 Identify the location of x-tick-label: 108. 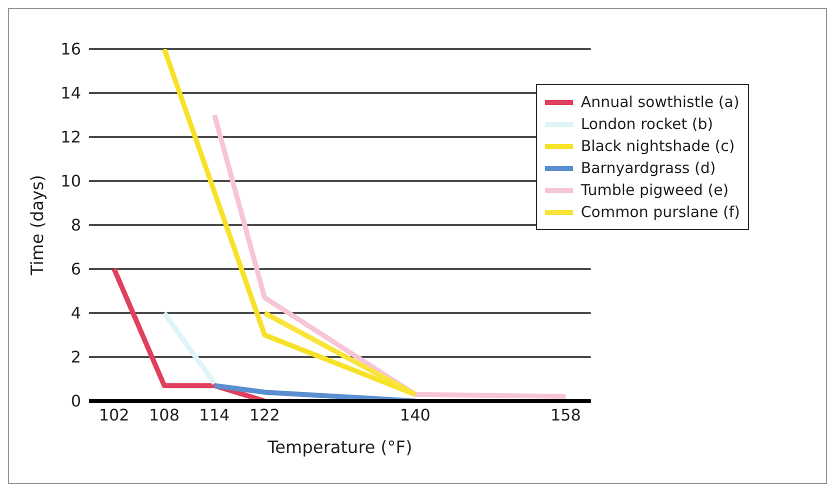
(164, 414).